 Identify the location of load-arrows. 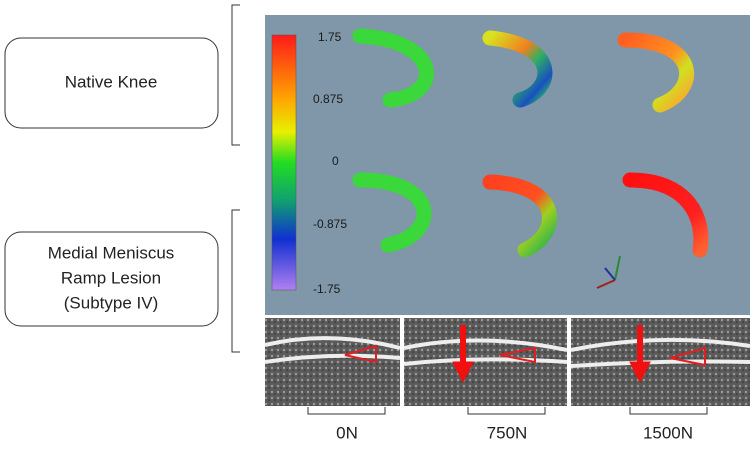
(551, 354).